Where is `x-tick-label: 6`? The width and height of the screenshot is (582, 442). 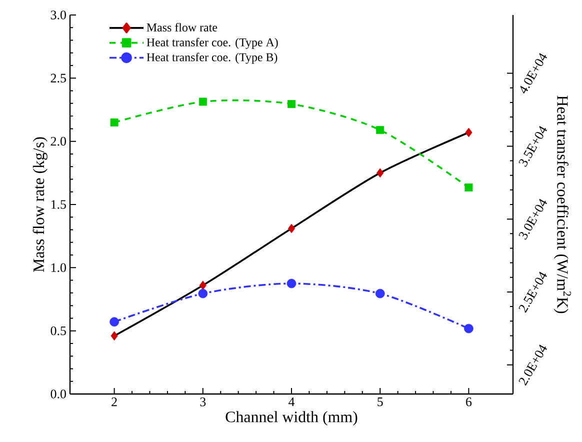 x-tick-label: 6 is located at coordinates (469, 402).